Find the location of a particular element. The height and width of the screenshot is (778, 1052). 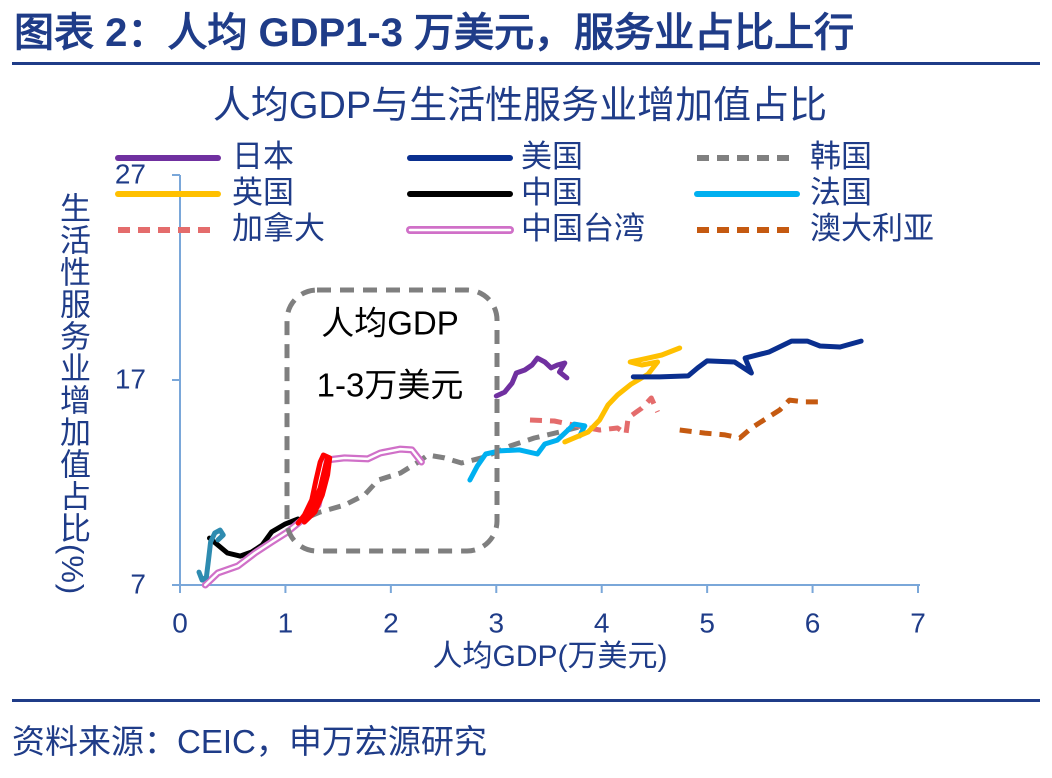

series-line-australia is located at coordinates (751, 419).